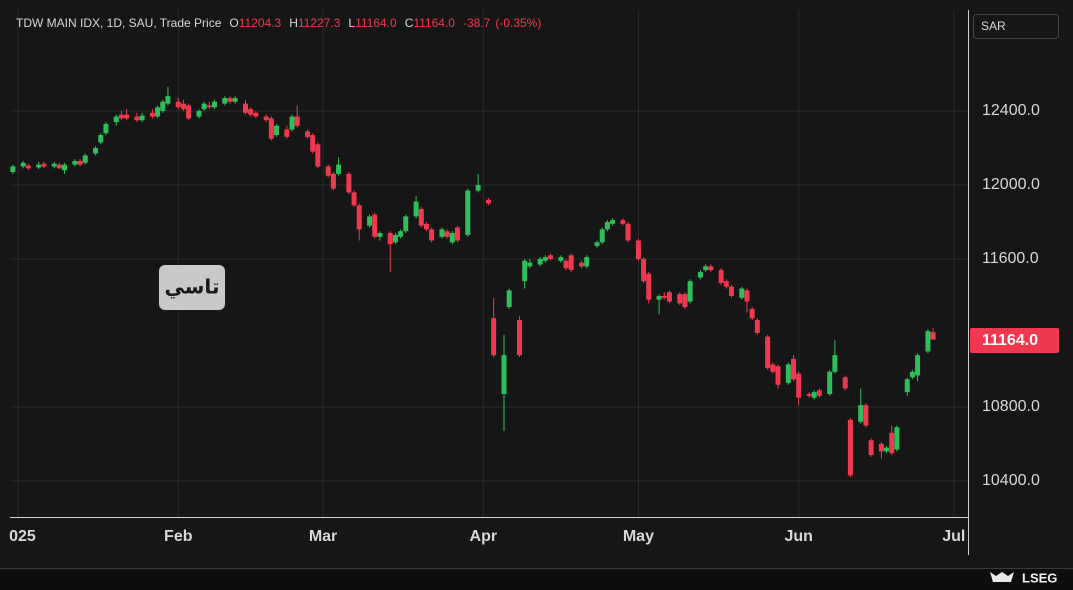 Image resolution: width=1073 pixels, height=590 pixels. Describe the element at coordinates (1011, 406) in the screenshot. I see `y-tick-label: 10800.0` at that location.